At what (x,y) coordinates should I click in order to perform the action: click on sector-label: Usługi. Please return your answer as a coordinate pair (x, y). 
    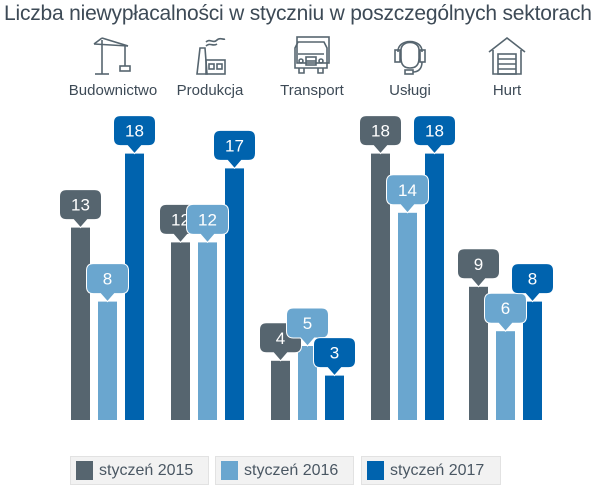
    Looking at the image, I should click on (410, 90).